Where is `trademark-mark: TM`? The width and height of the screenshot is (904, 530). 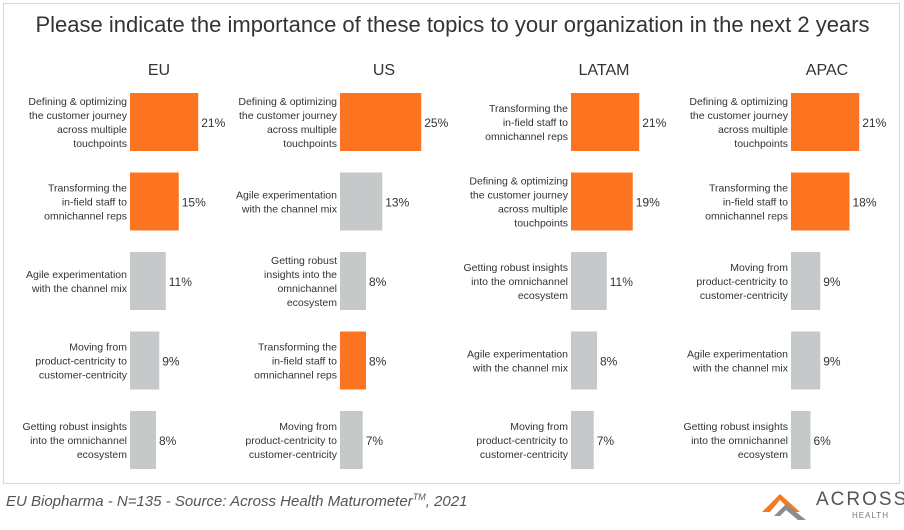 trademark-mark: TM is located at coordinates (419, 497).